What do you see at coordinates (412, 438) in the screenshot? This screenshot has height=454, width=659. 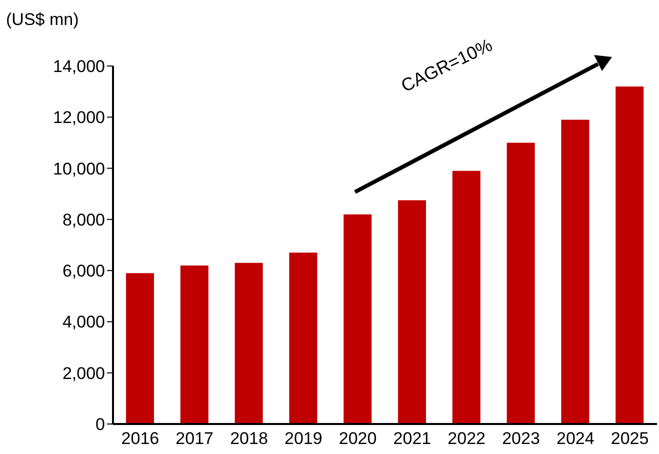 I see `x-tick-label: 2021` at bounding box center [412, 438].